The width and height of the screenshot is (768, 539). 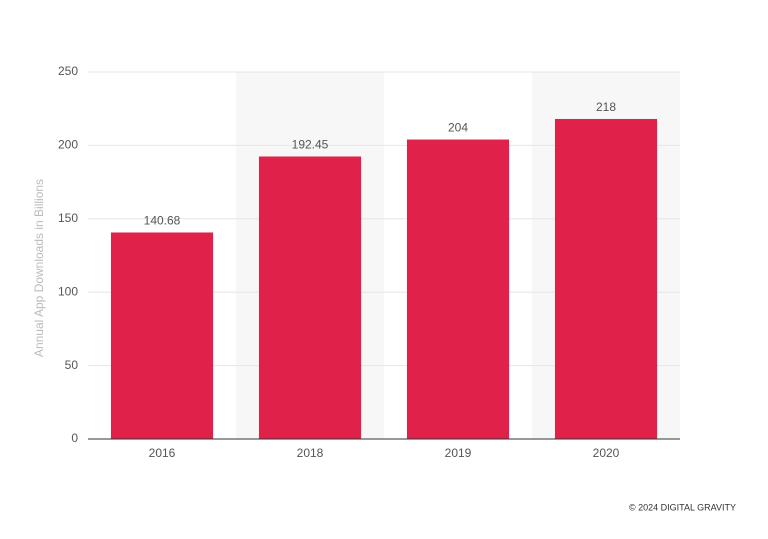 I want to click on y-tick-label: 0, so click(x=74, y=438).